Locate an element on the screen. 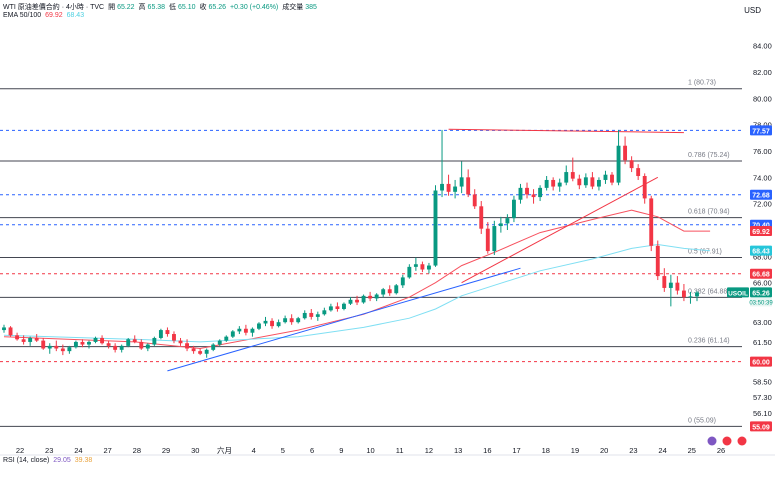 This screenshot has width=775, height=487. time-tick: 20 is located at coordinates (604, 450).